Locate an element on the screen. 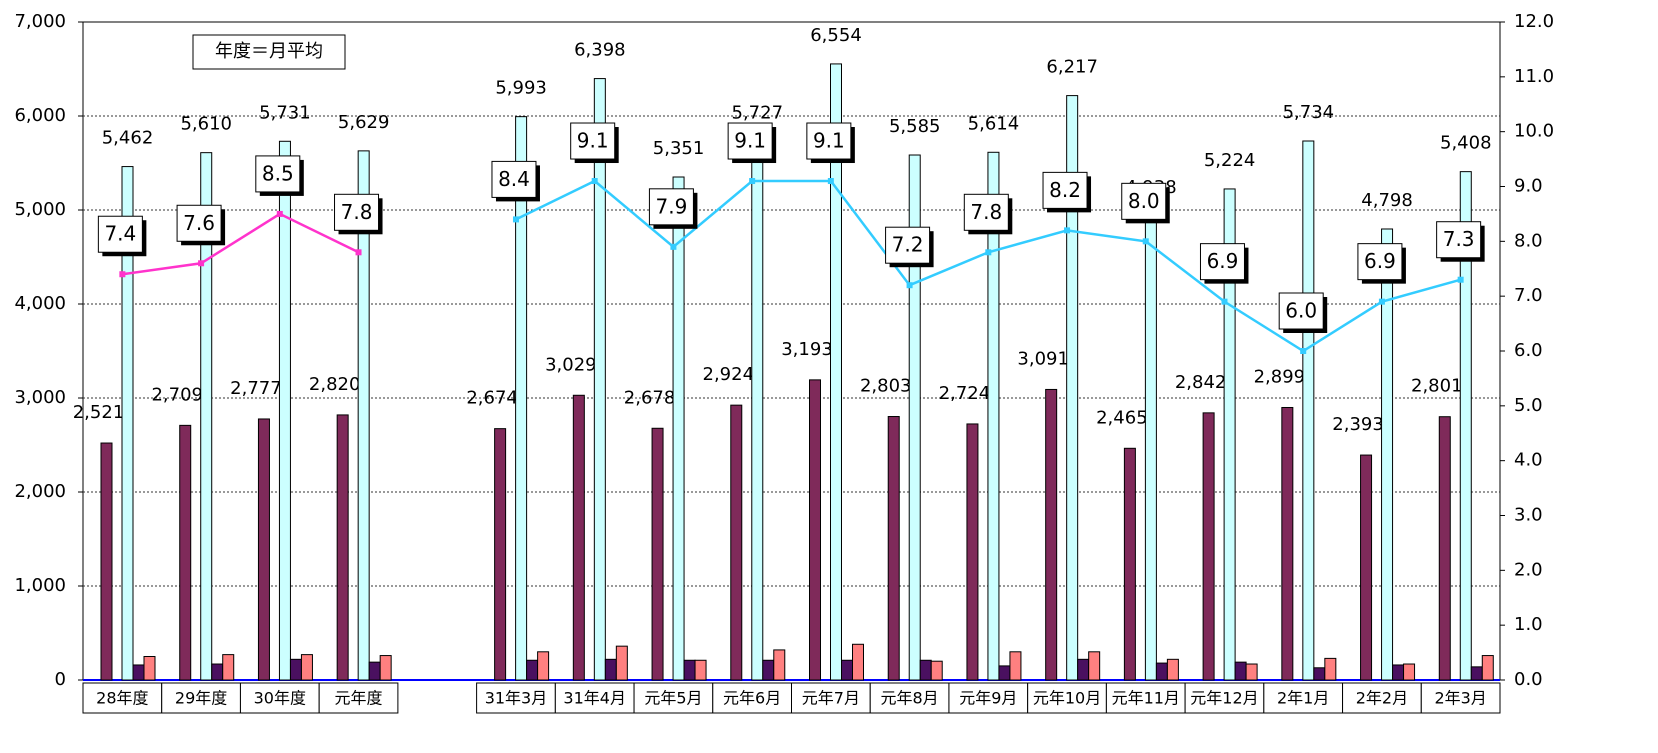 The image size is (1658, 753). annotation-box is located at coordinates (269, 52).